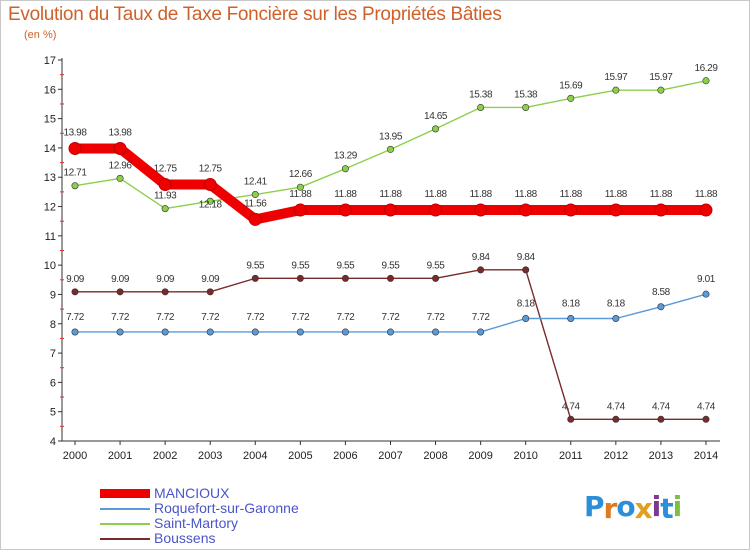 Image resolution: width=750 pixels, height=550 pixels. What do you see at coordinates (435, 456) in the screenshot?
I see `x-tick-label: 2008` at bounding box center [435, 456].